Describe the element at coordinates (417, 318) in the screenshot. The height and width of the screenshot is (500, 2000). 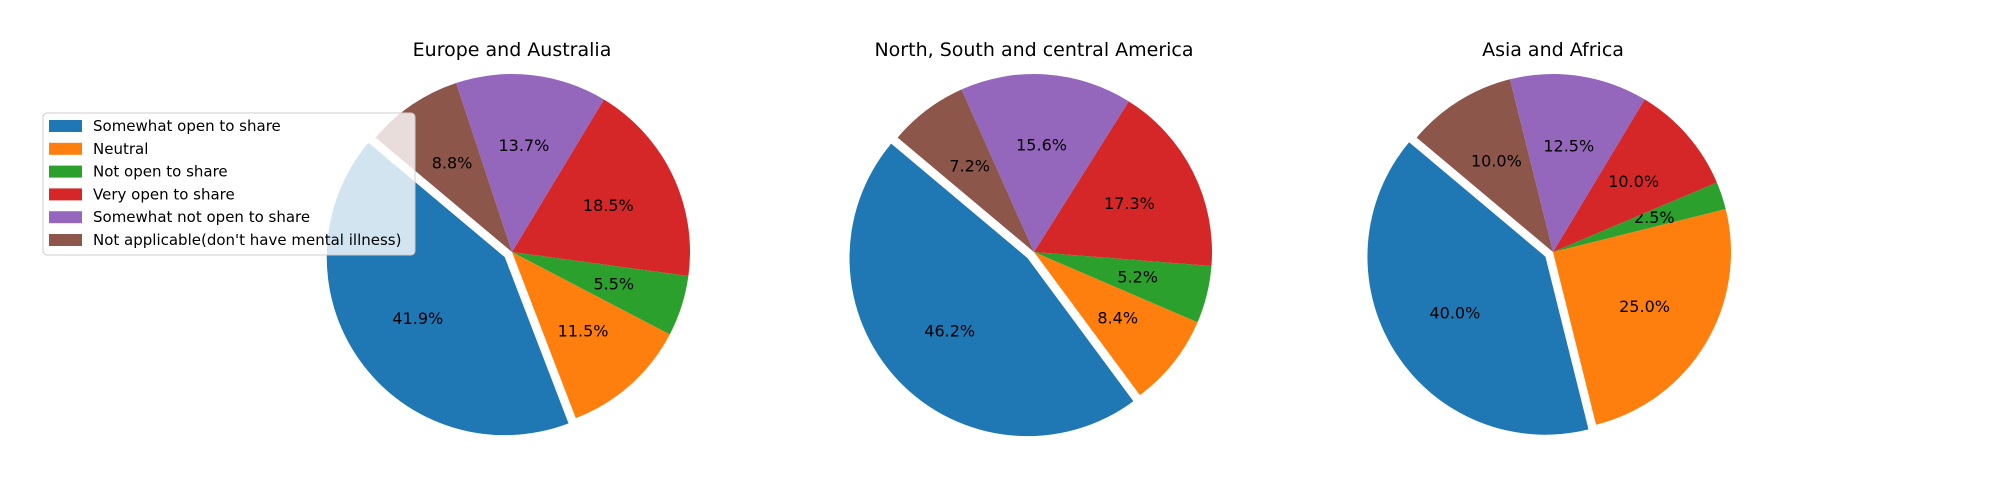
I see `slice-percent-label: 41.9%` at that location.